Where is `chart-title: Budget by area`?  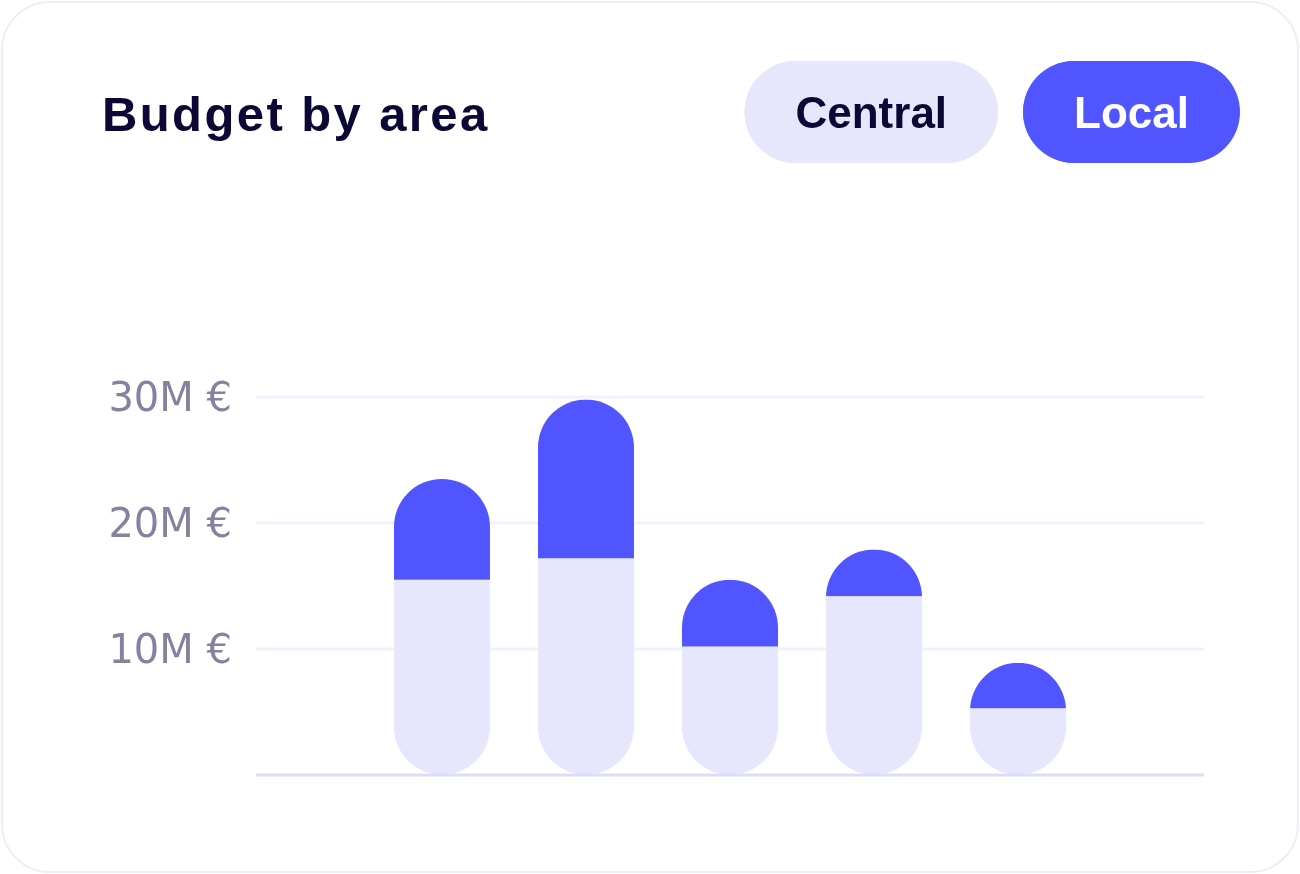
chart-title: Budget by area is located at coordinates (296, 114).